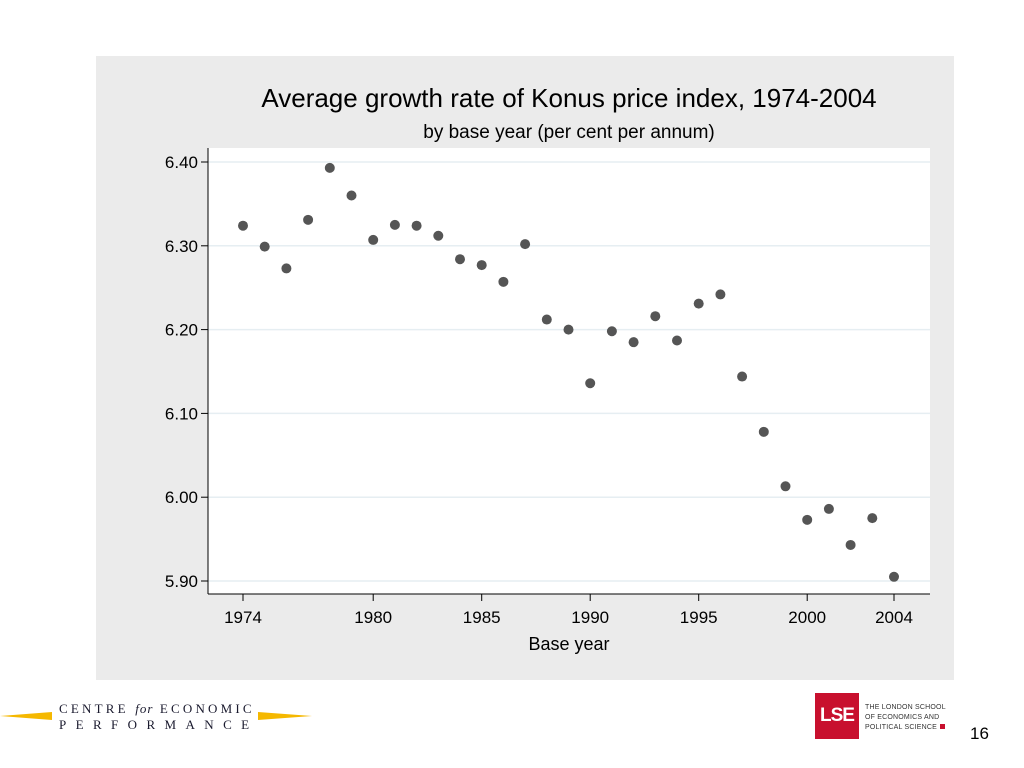 This screenshot has width=1024, height=768. Describe the element at coordinates (699, 617) in the screenshot. I see `x-tick-label: 1995` at that location.